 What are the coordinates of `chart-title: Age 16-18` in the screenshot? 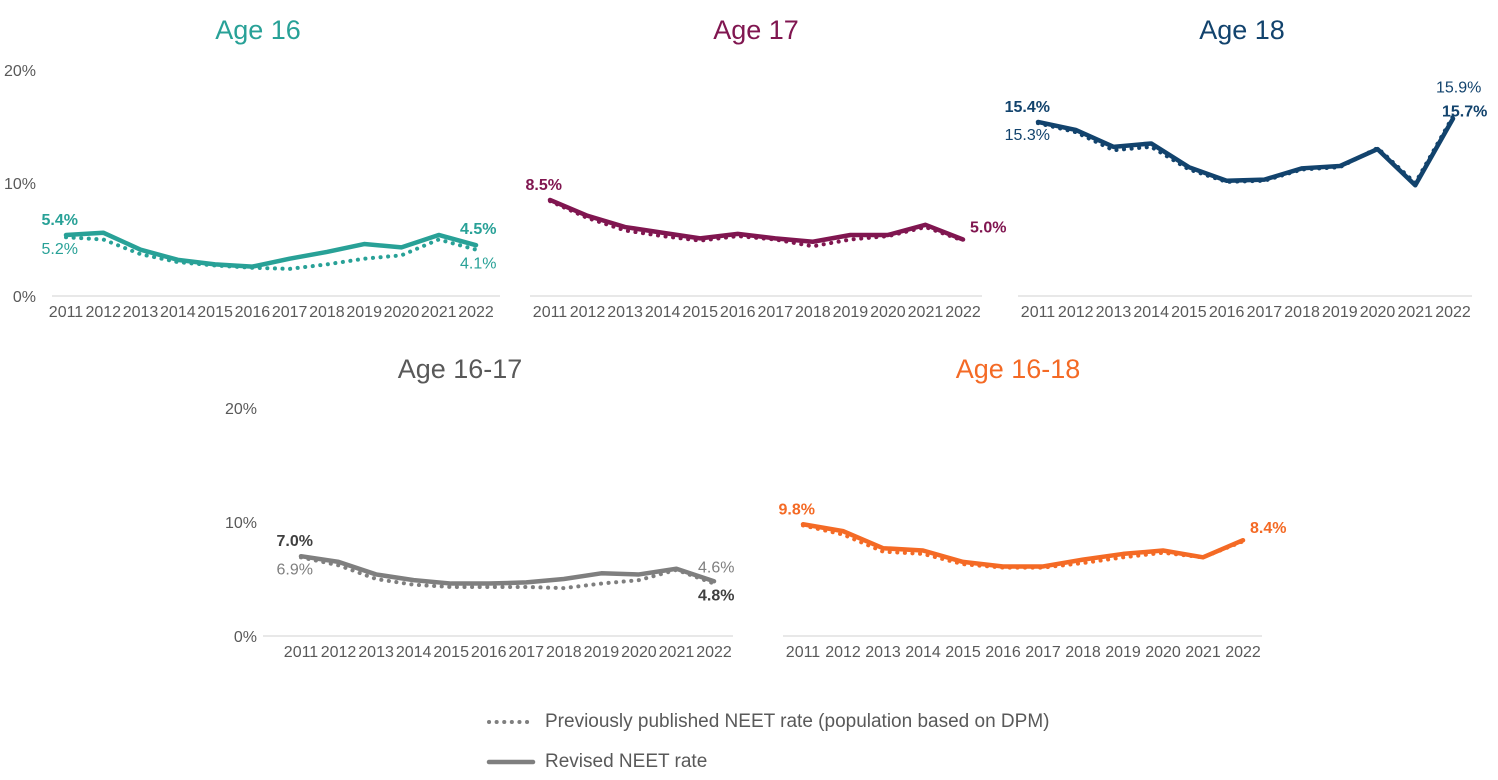 It's located at (1018, 369).